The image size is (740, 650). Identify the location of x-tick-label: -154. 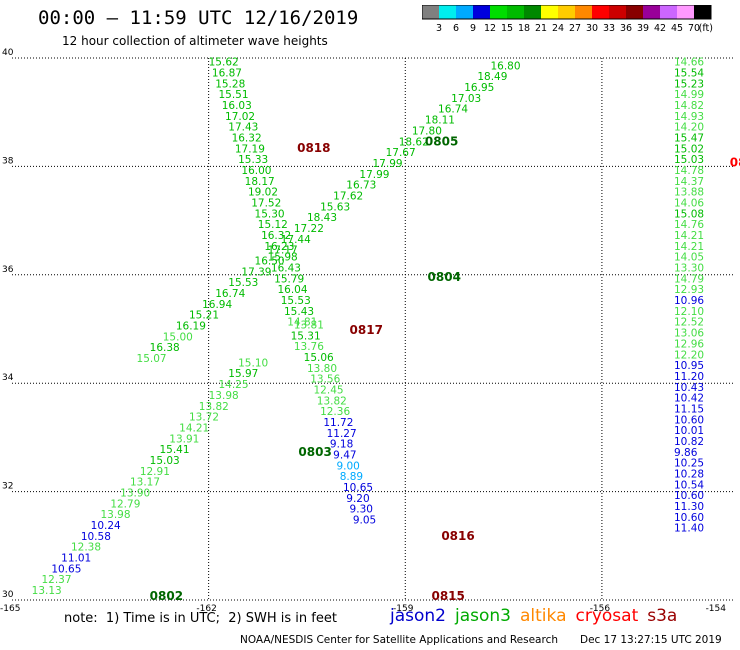
(716, 608).